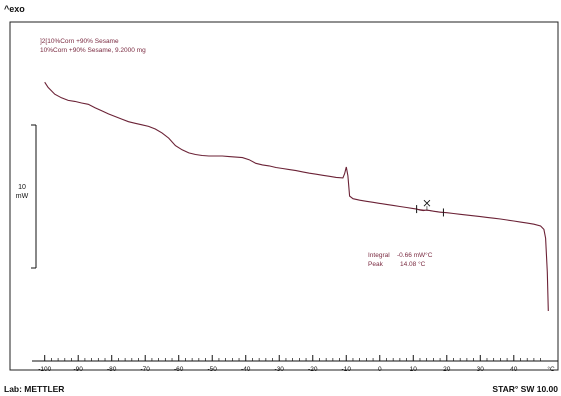  What do you see at coordinates (415, 255) in the screenshot?
I see `integral-value: -0.66 mW°C` at bounding box center [415, 255].